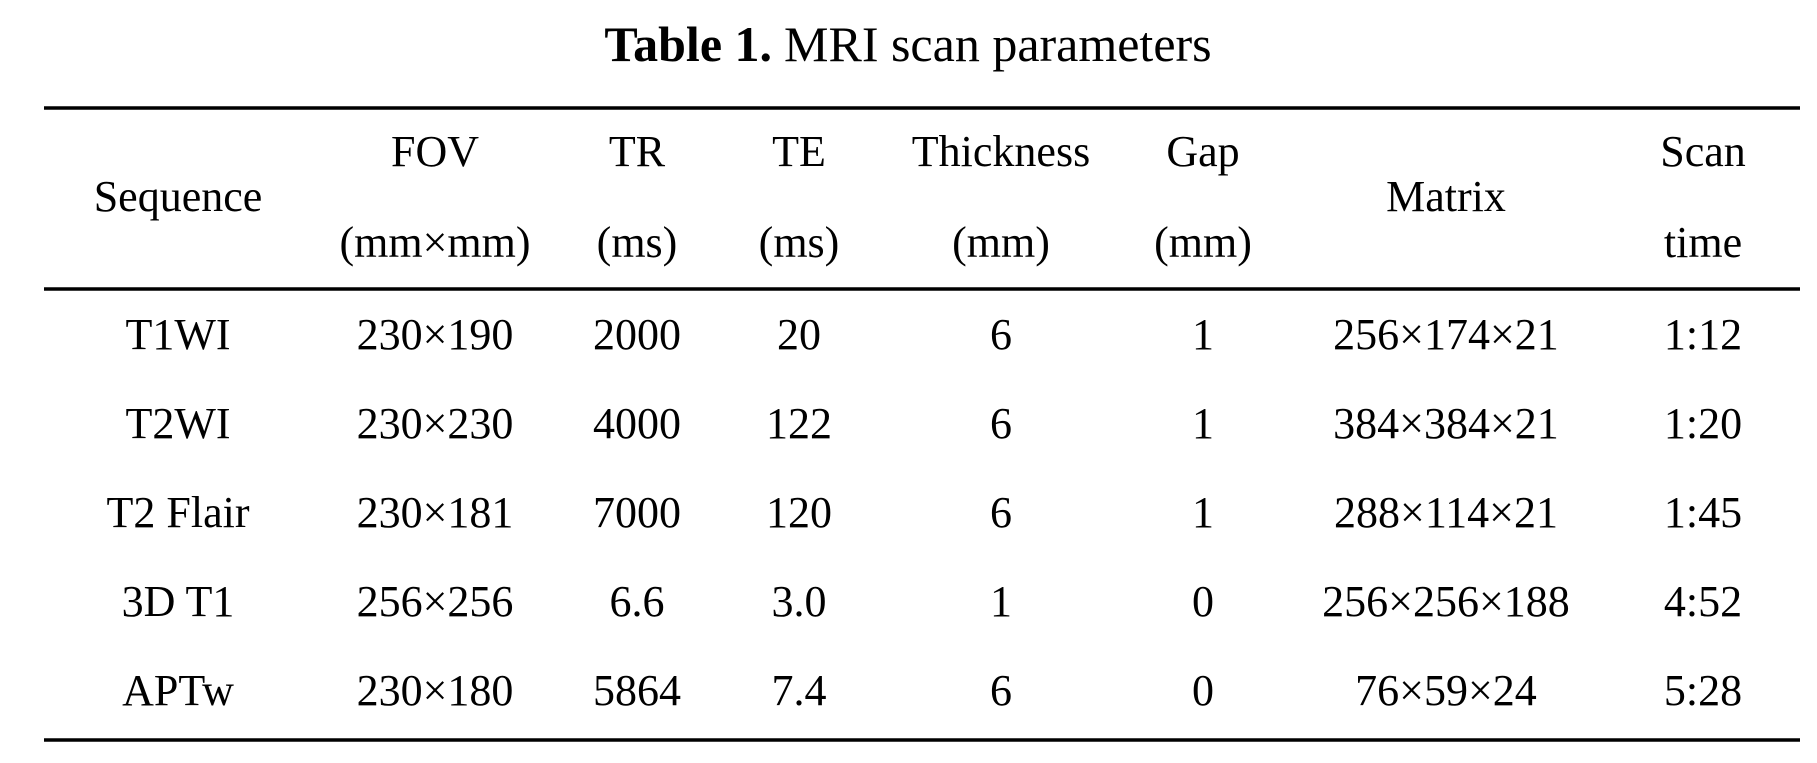 The width and height of the screenshot is (1817, 763). Describe the element at coordinates (435, 334) in the screenshot. I see `table-cell: 230×190` at that location.